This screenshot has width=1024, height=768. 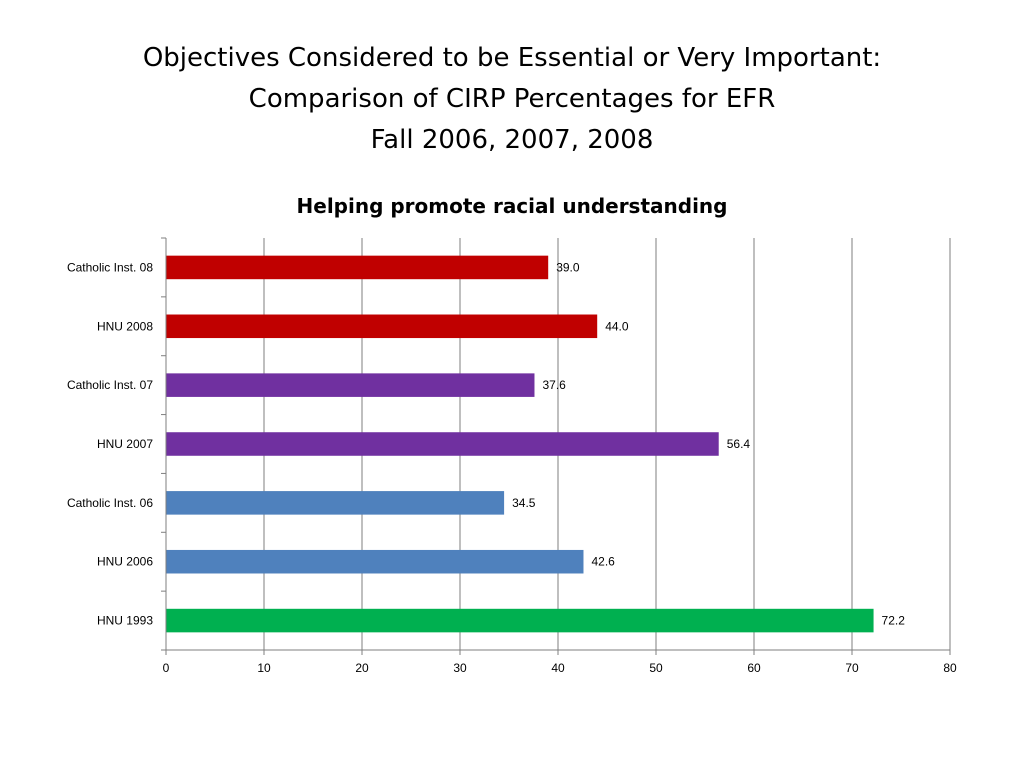 I want to click on category-label: HNU 2007, so click(x=125, y=444).